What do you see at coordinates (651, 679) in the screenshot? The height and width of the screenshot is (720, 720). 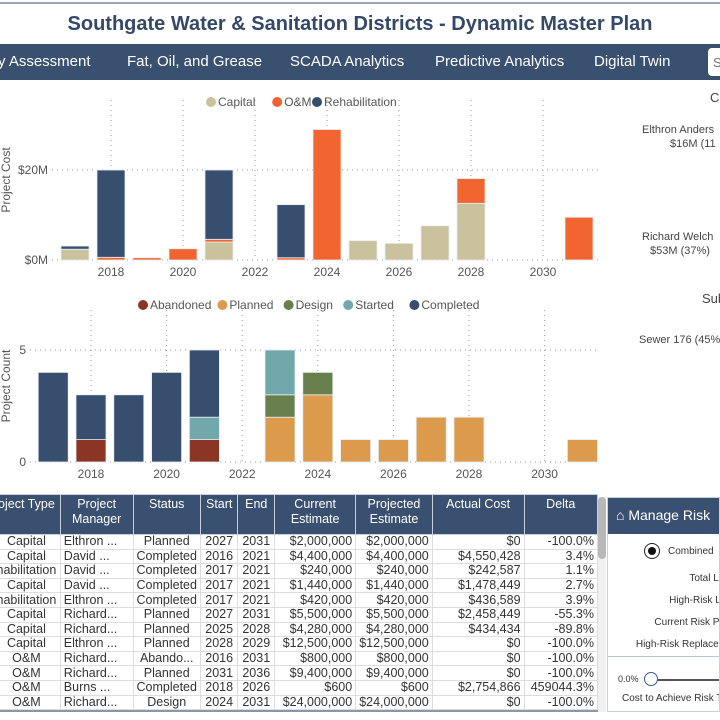 I see `risk-slider-handle` at bounding box center [651, 679].